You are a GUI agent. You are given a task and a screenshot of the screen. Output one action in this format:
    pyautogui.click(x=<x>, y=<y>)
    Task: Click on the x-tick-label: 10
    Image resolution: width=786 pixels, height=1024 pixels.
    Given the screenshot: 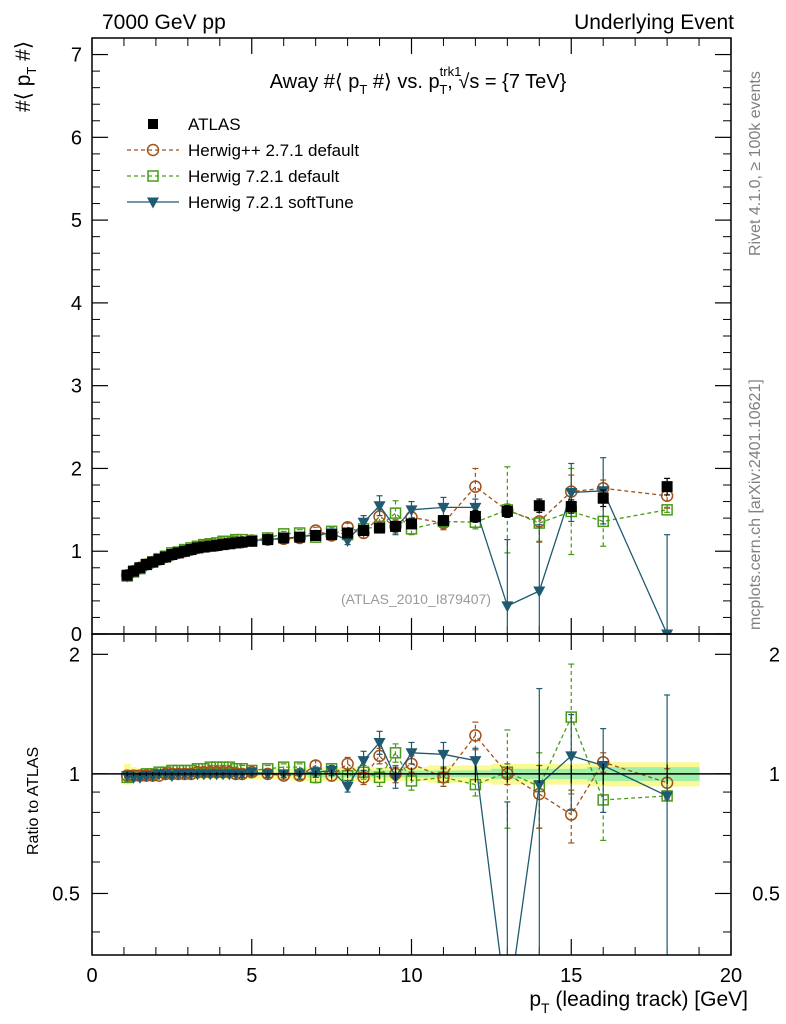 What is the action you would take?
    pyautogui.click(x=411, y=976)
    